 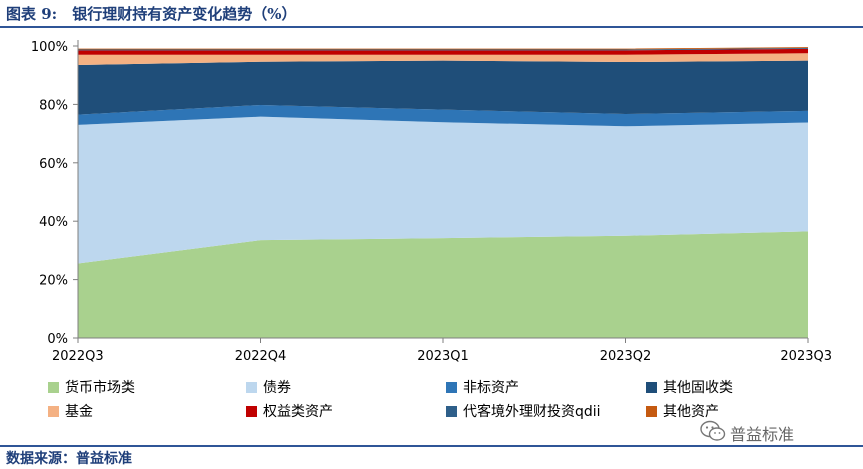 What do you see at coordinates (79, 411) in the screenshot?
I see `legend-label-5: 基金` at bounding box center [79, 411].